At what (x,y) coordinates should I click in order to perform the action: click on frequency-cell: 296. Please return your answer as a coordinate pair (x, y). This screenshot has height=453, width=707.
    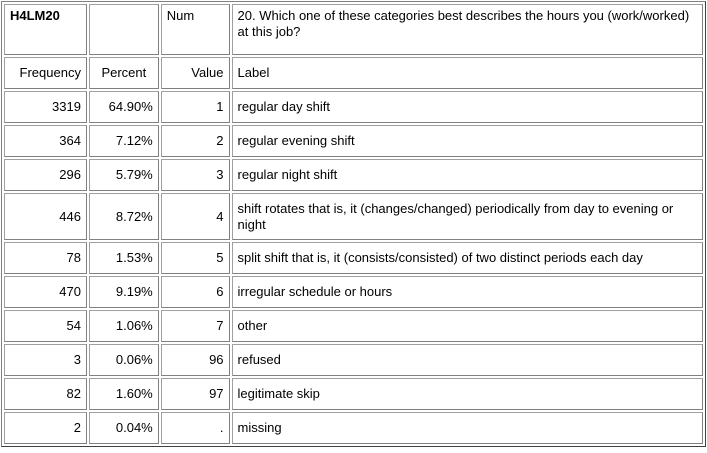
    Looking at the image, I should click on (45, 175).